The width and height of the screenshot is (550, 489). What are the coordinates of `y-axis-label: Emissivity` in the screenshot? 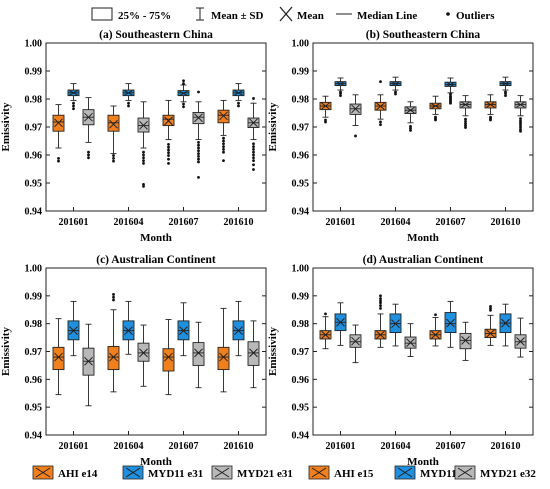 It's located at (273, 351).